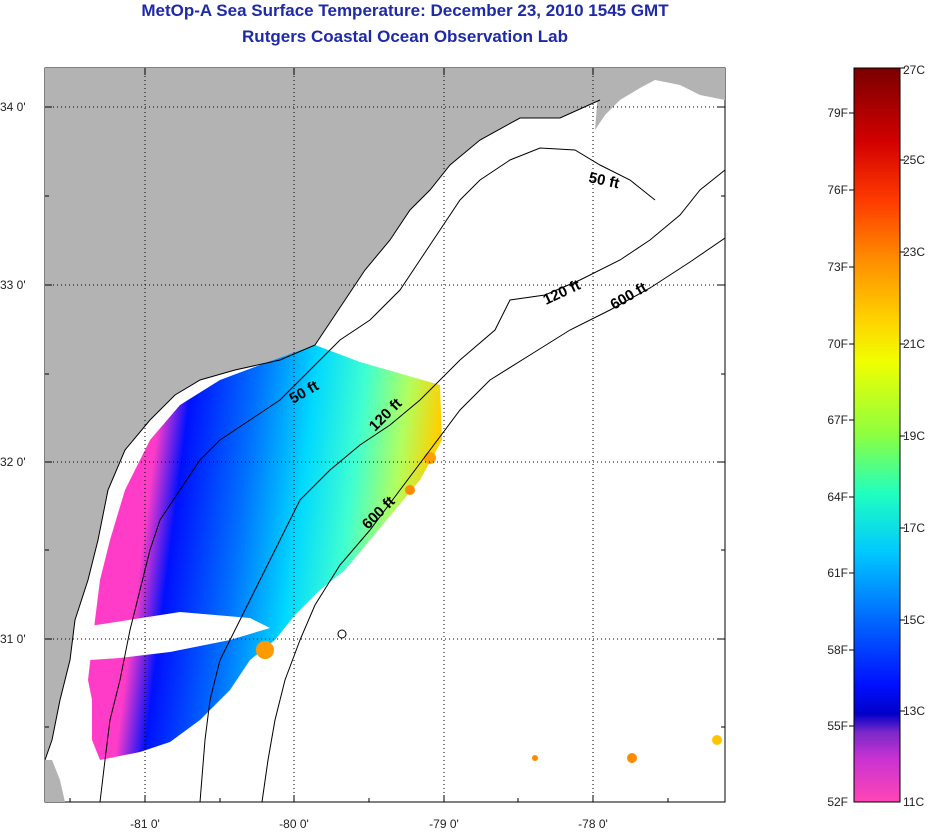 This screenshot has height=832, width=936. I want to click on lon-tick-label: -79 0', so click(444, 824).